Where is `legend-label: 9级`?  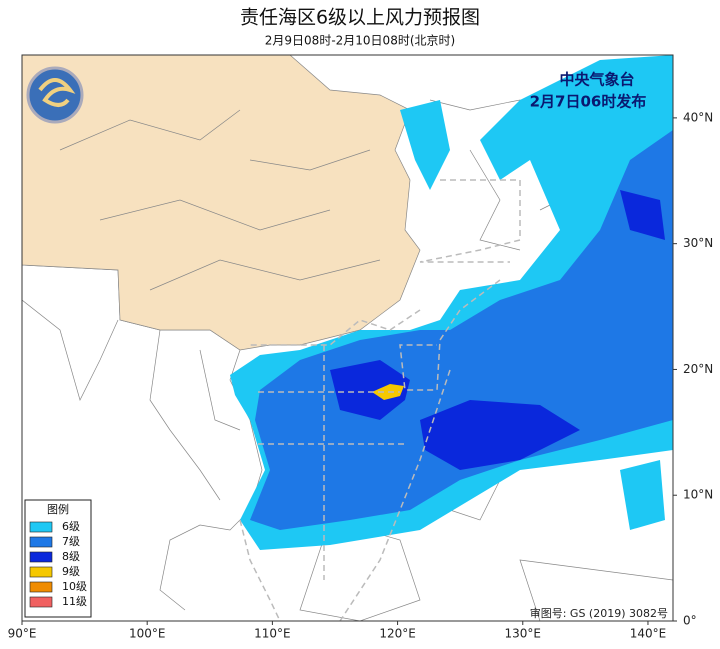 legend-label: 9级 is located at coordinates (71, 571).